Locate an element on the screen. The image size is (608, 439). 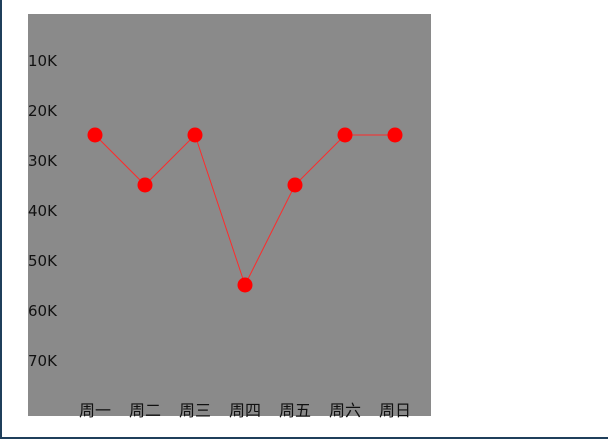
x-tick-label: 周二 is located at coordinates (145, 410).